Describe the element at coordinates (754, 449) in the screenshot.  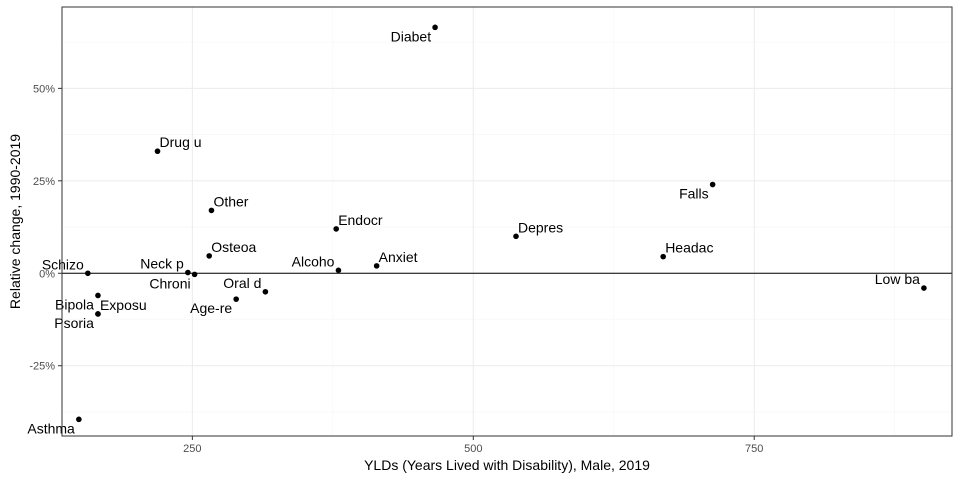
I see `x-tick-label: 750` at that location.